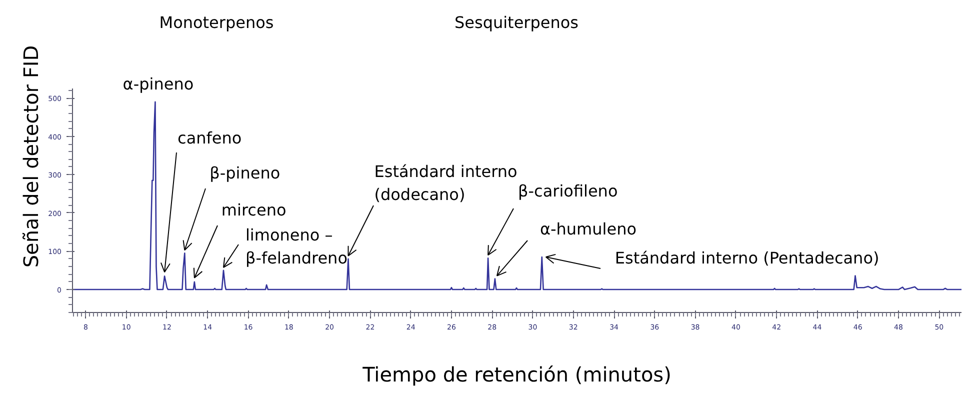 The width and height of the screenshot is (963, 397). Describe the element at coordinates (158, 84) in the screenshot. I see `annotation: α-pineno` at that location.